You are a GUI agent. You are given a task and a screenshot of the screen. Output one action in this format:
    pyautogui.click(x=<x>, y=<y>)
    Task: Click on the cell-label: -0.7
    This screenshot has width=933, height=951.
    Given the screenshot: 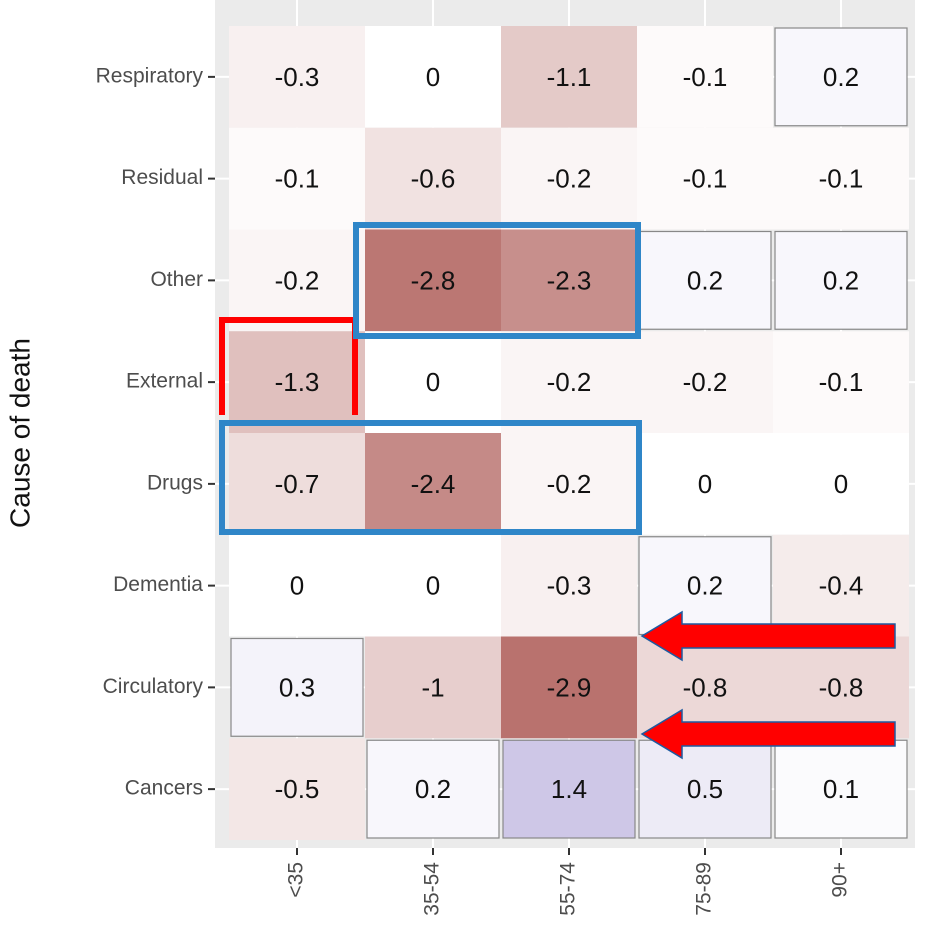 What is the action you would take?
    pyautogui.click(x=297, y=484)
    